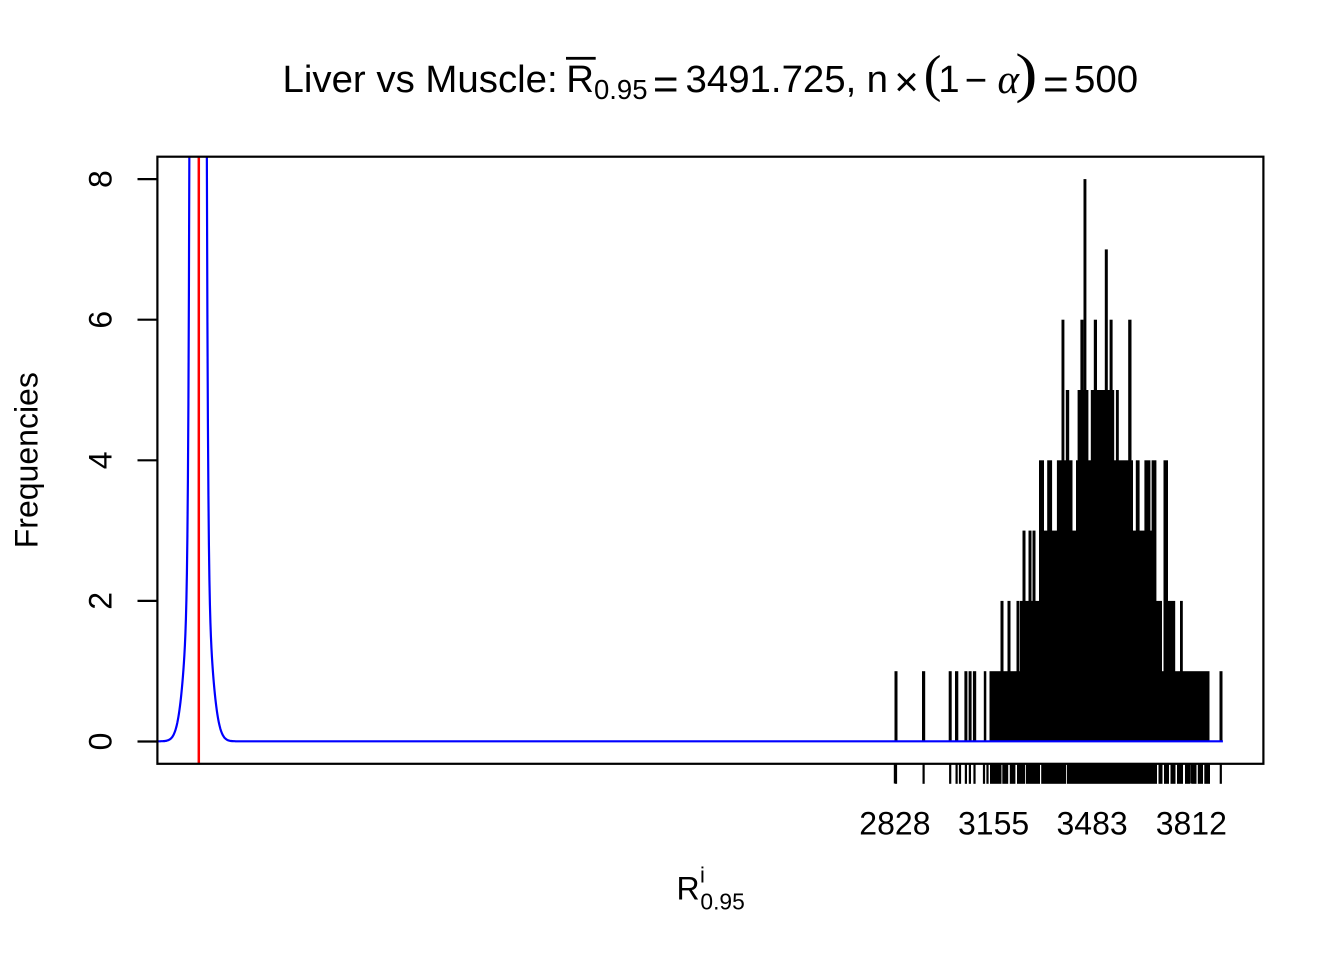  What do you see at coordinates (1106, 79) in the screenshot?
I see `svg-text: 500` at bounding box center [1106, 79].